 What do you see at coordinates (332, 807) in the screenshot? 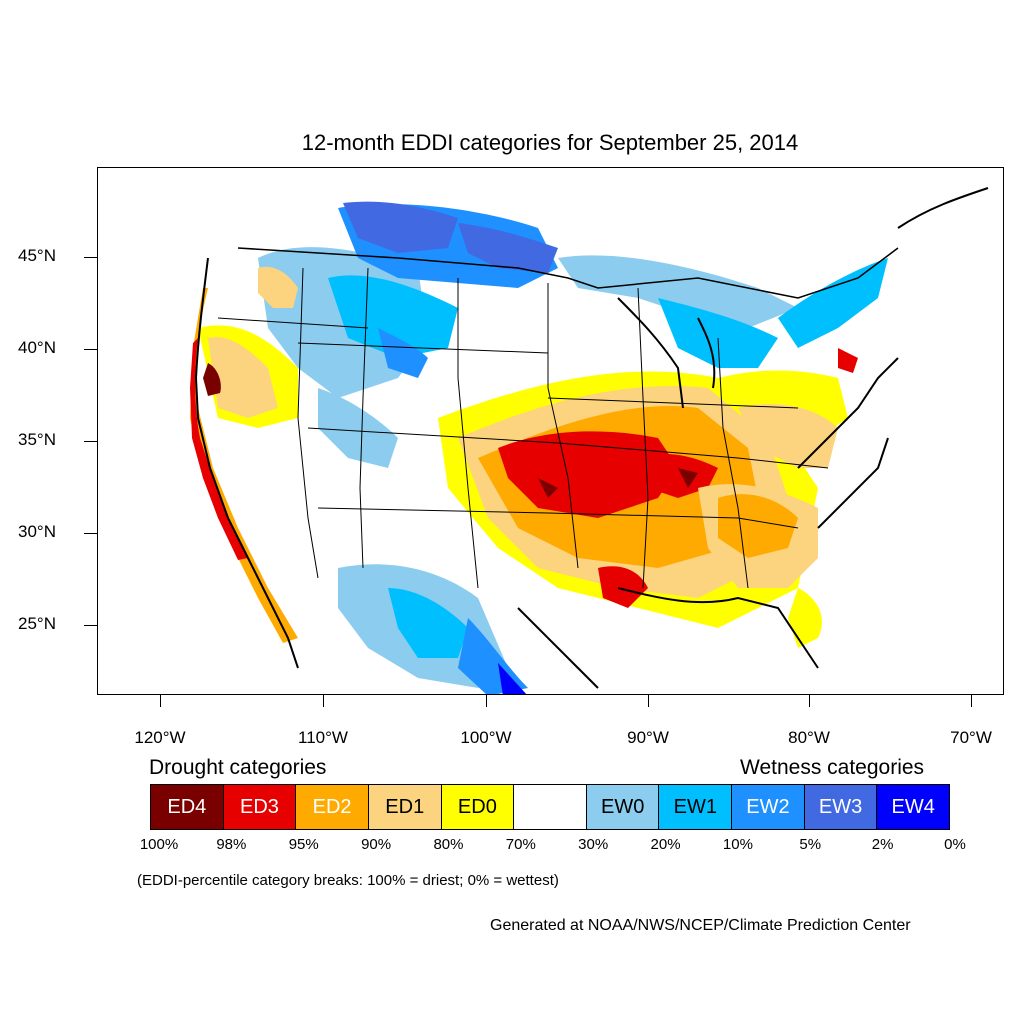
I see `legend-category: ED2` at bounding box center [332, 807].